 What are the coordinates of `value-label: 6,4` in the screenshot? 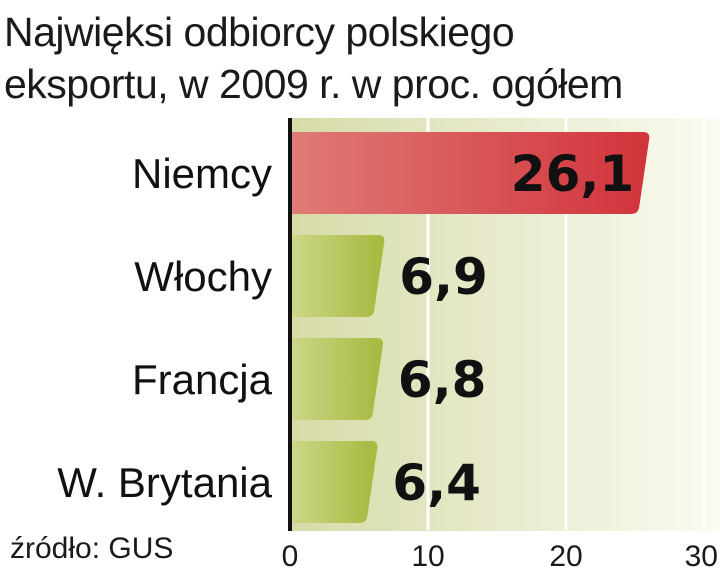 It's located at (436, 483).